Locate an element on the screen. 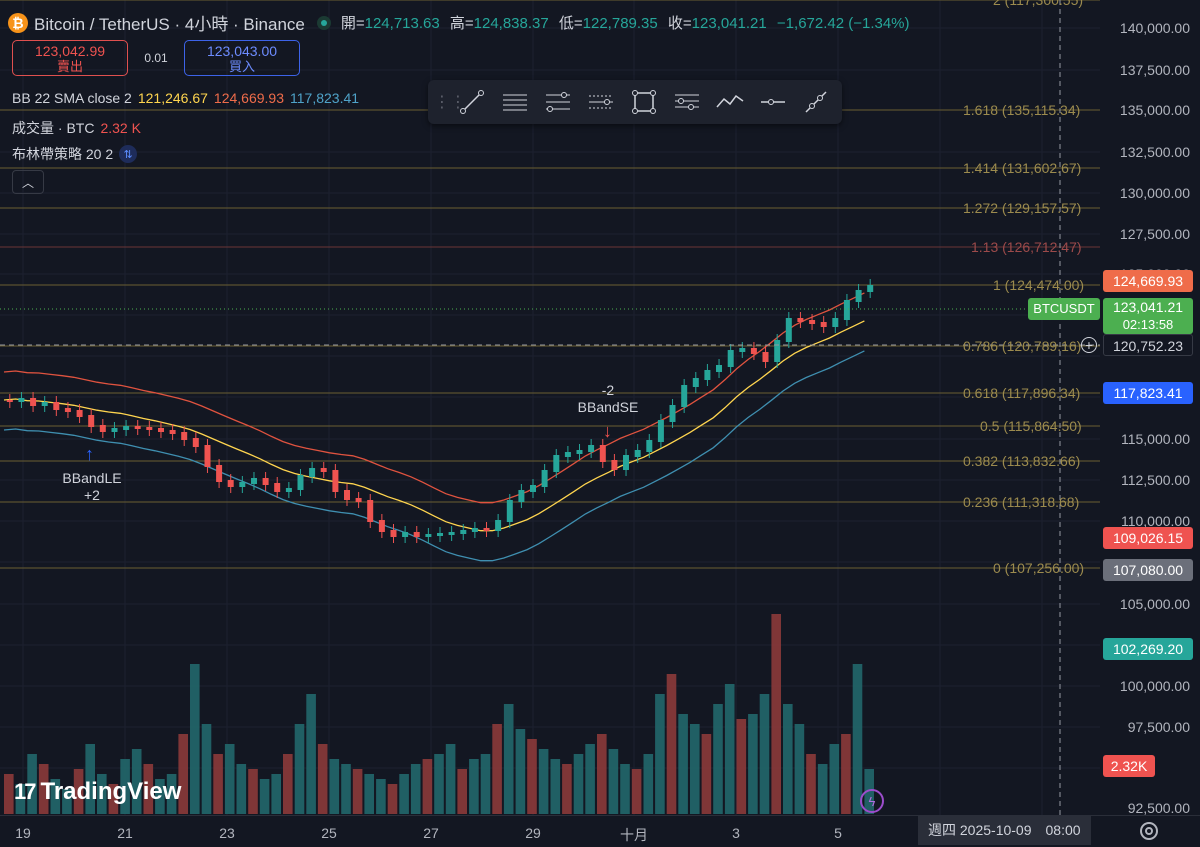 The image size is (1200, 847). path-icon is located at coordinates (729, 102).